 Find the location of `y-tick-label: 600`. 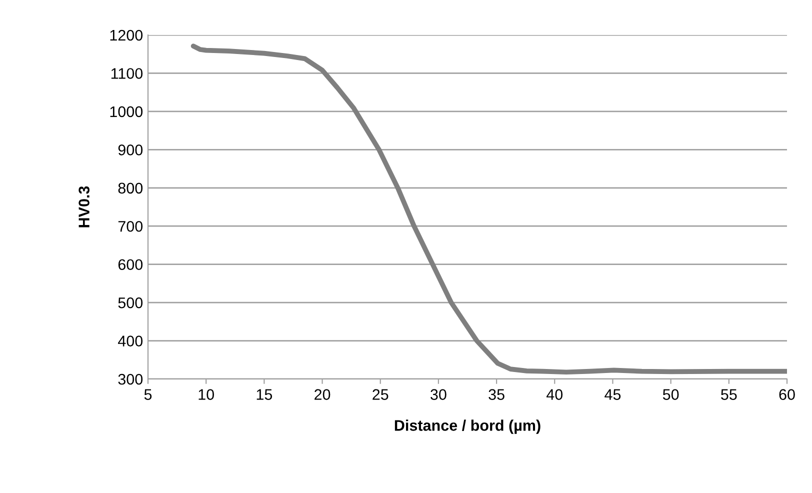

y-tick-label: 600 is located at coordinates (130, 264).